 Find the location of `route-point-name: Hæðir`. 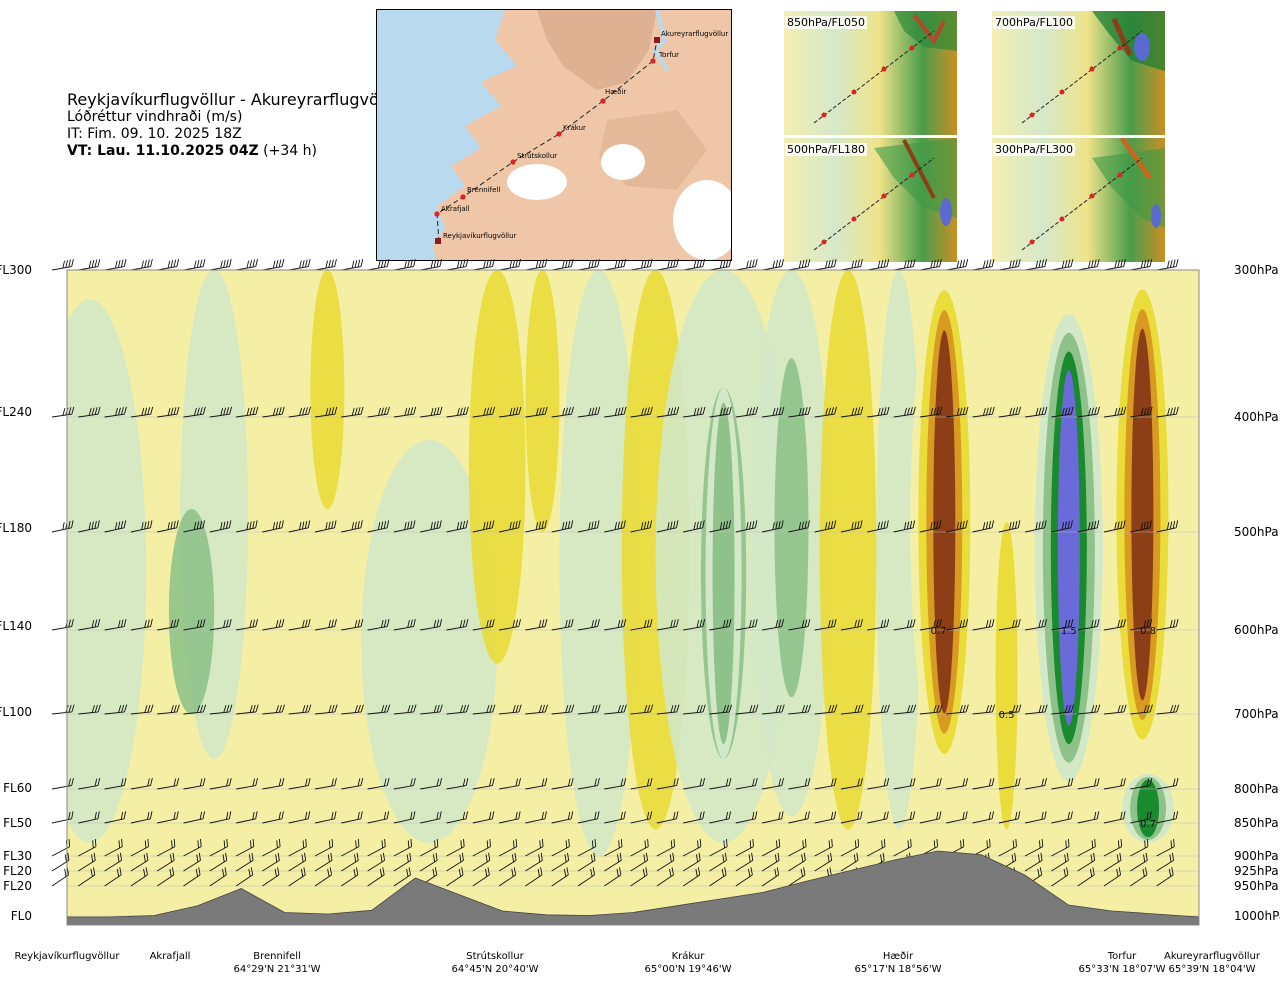

route-point-name: Hæðir is located at coordinates (898, 956).